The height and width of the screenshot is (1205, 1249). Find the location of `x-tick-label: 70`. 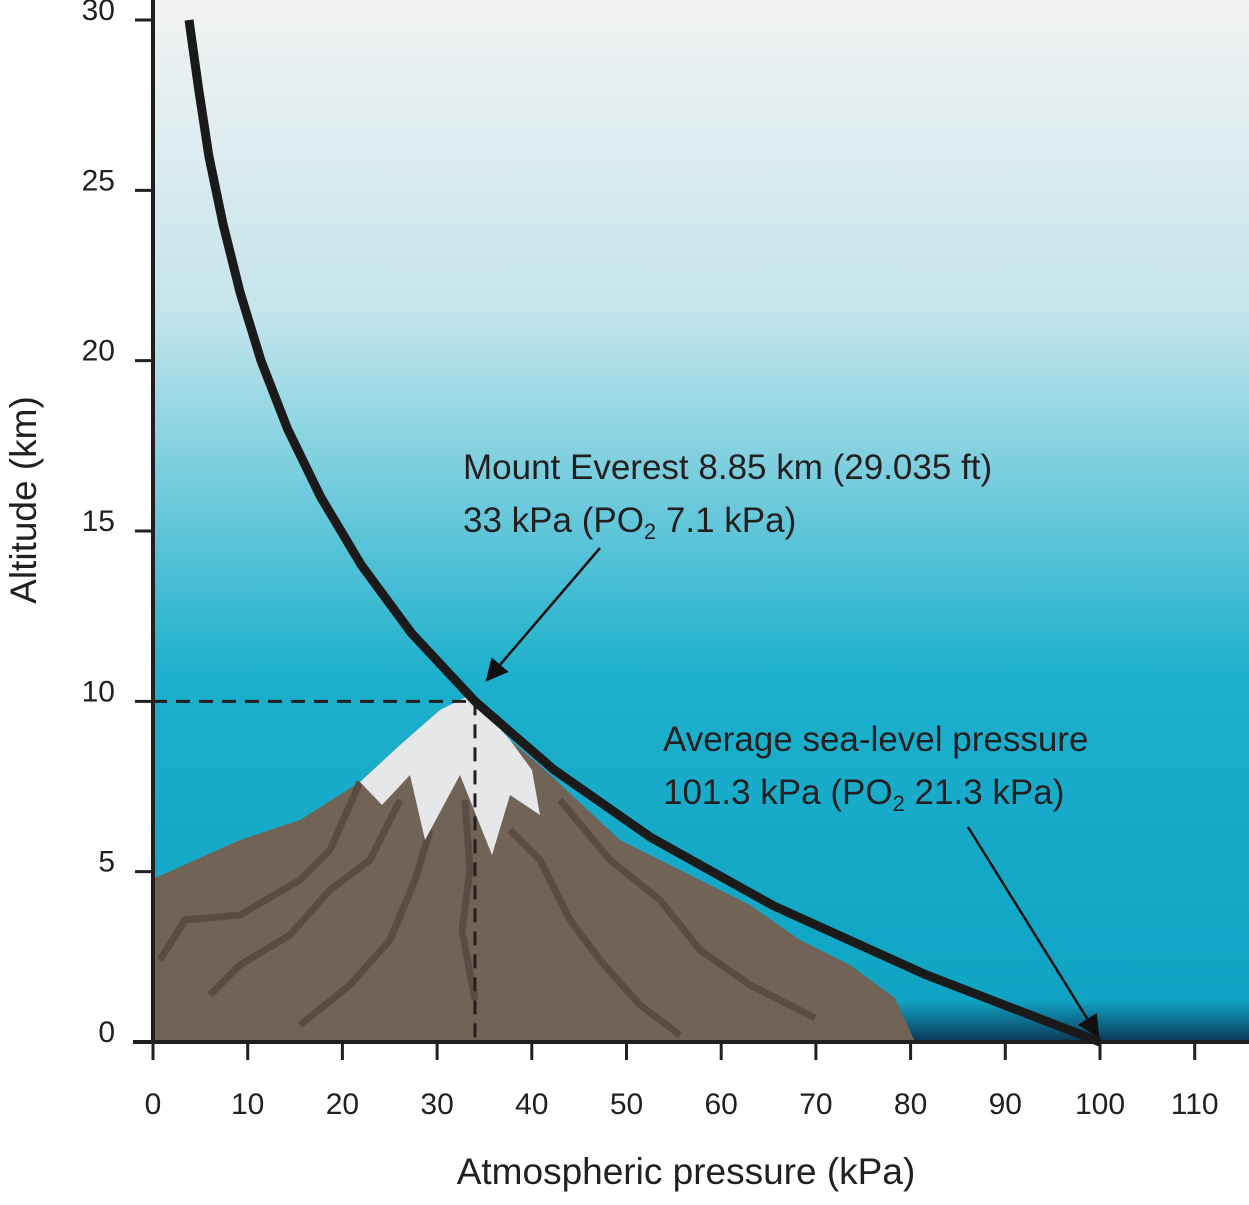

x-tick-label: 70 is located at coordinates (815, 1104).